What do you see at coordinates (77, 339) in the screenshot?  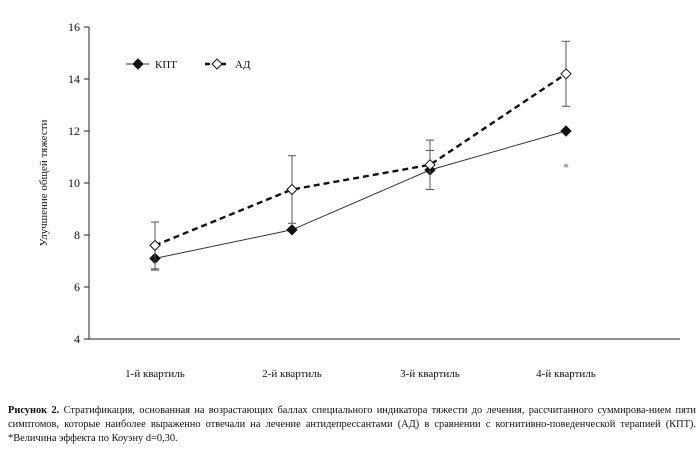 I see `y-tick-label: 4` at bounding box center [77, 339].